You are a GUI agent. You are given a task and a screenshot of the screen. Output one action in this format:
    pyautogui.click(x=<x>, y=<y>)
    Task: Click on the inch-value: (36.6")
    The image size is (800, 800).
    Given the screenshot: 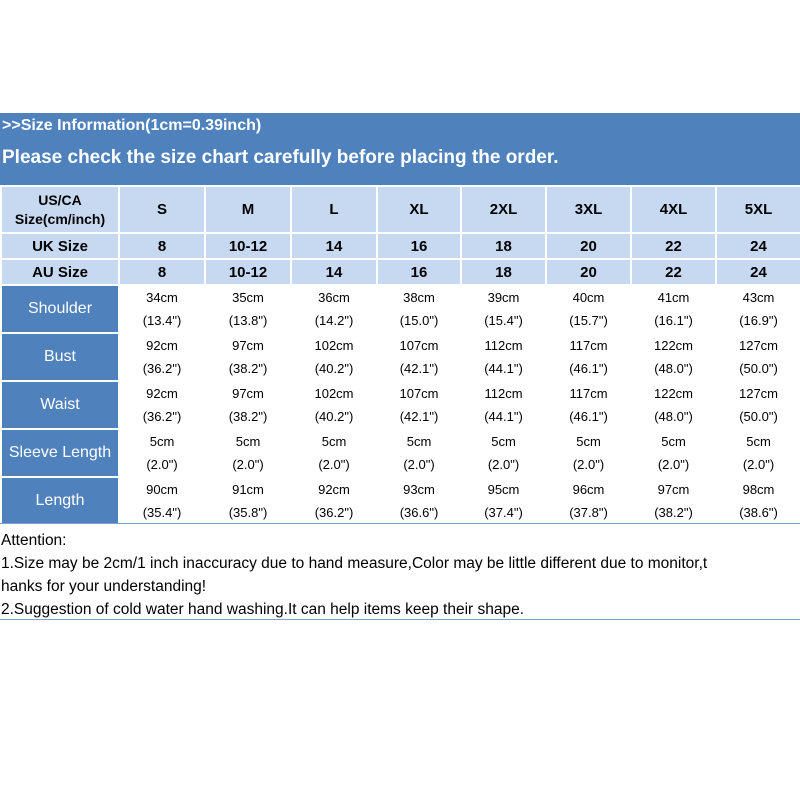 What is the action you would take?
    pyautogui.click(x=419, y=512)
    